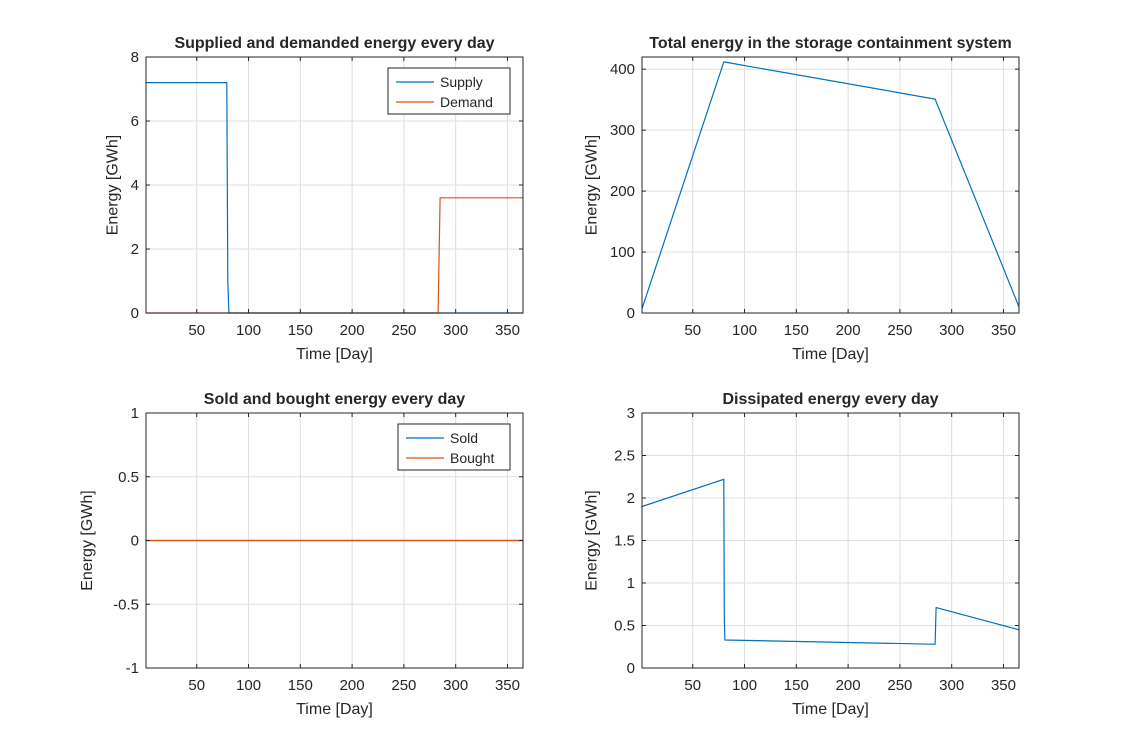 The width and height of the screenshot is (1125, 750). Describe the element at coordinates (622, 252) in the screenshot. I see `y-tick-label: 100` at that location.